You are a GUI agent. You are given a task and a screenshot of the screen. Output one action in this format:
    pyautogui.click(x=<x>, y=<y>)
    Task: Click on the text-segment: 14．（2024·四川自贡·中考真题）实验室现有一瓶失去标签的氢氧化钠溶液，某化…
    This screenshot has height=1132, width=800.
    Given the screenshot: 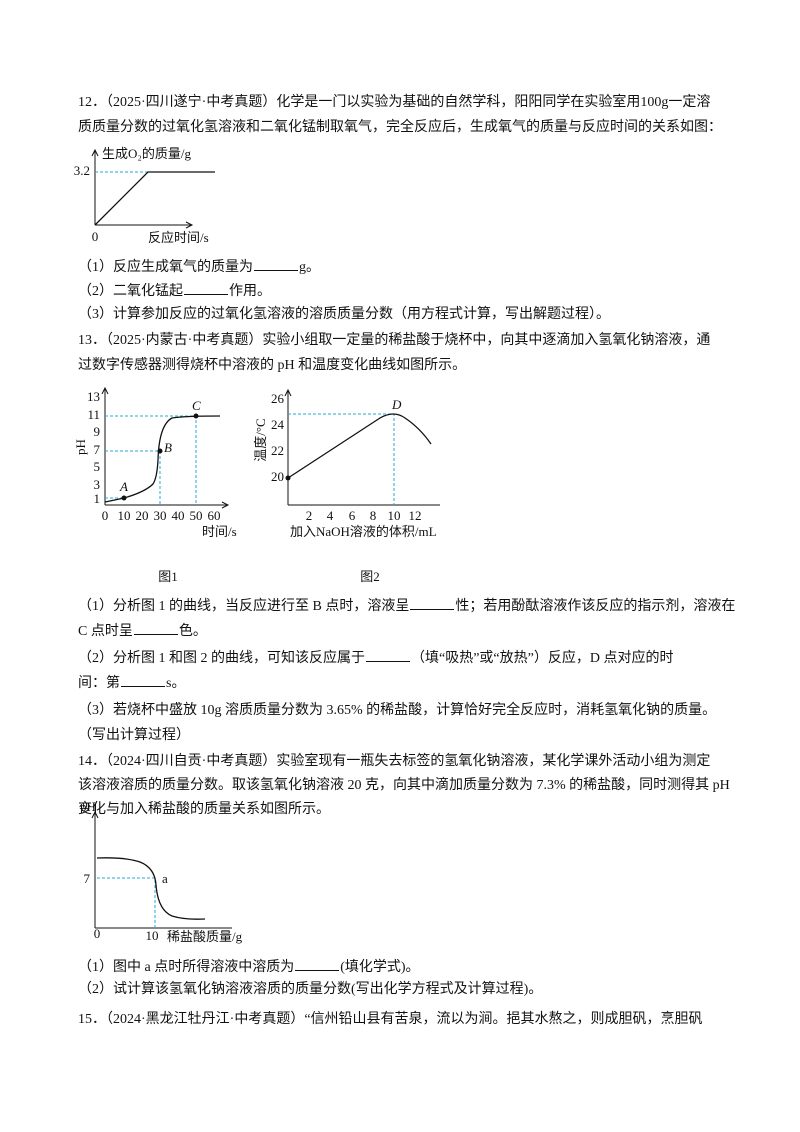 What is the action you would take?
    pyautogui.click(x=394, y=761)
    